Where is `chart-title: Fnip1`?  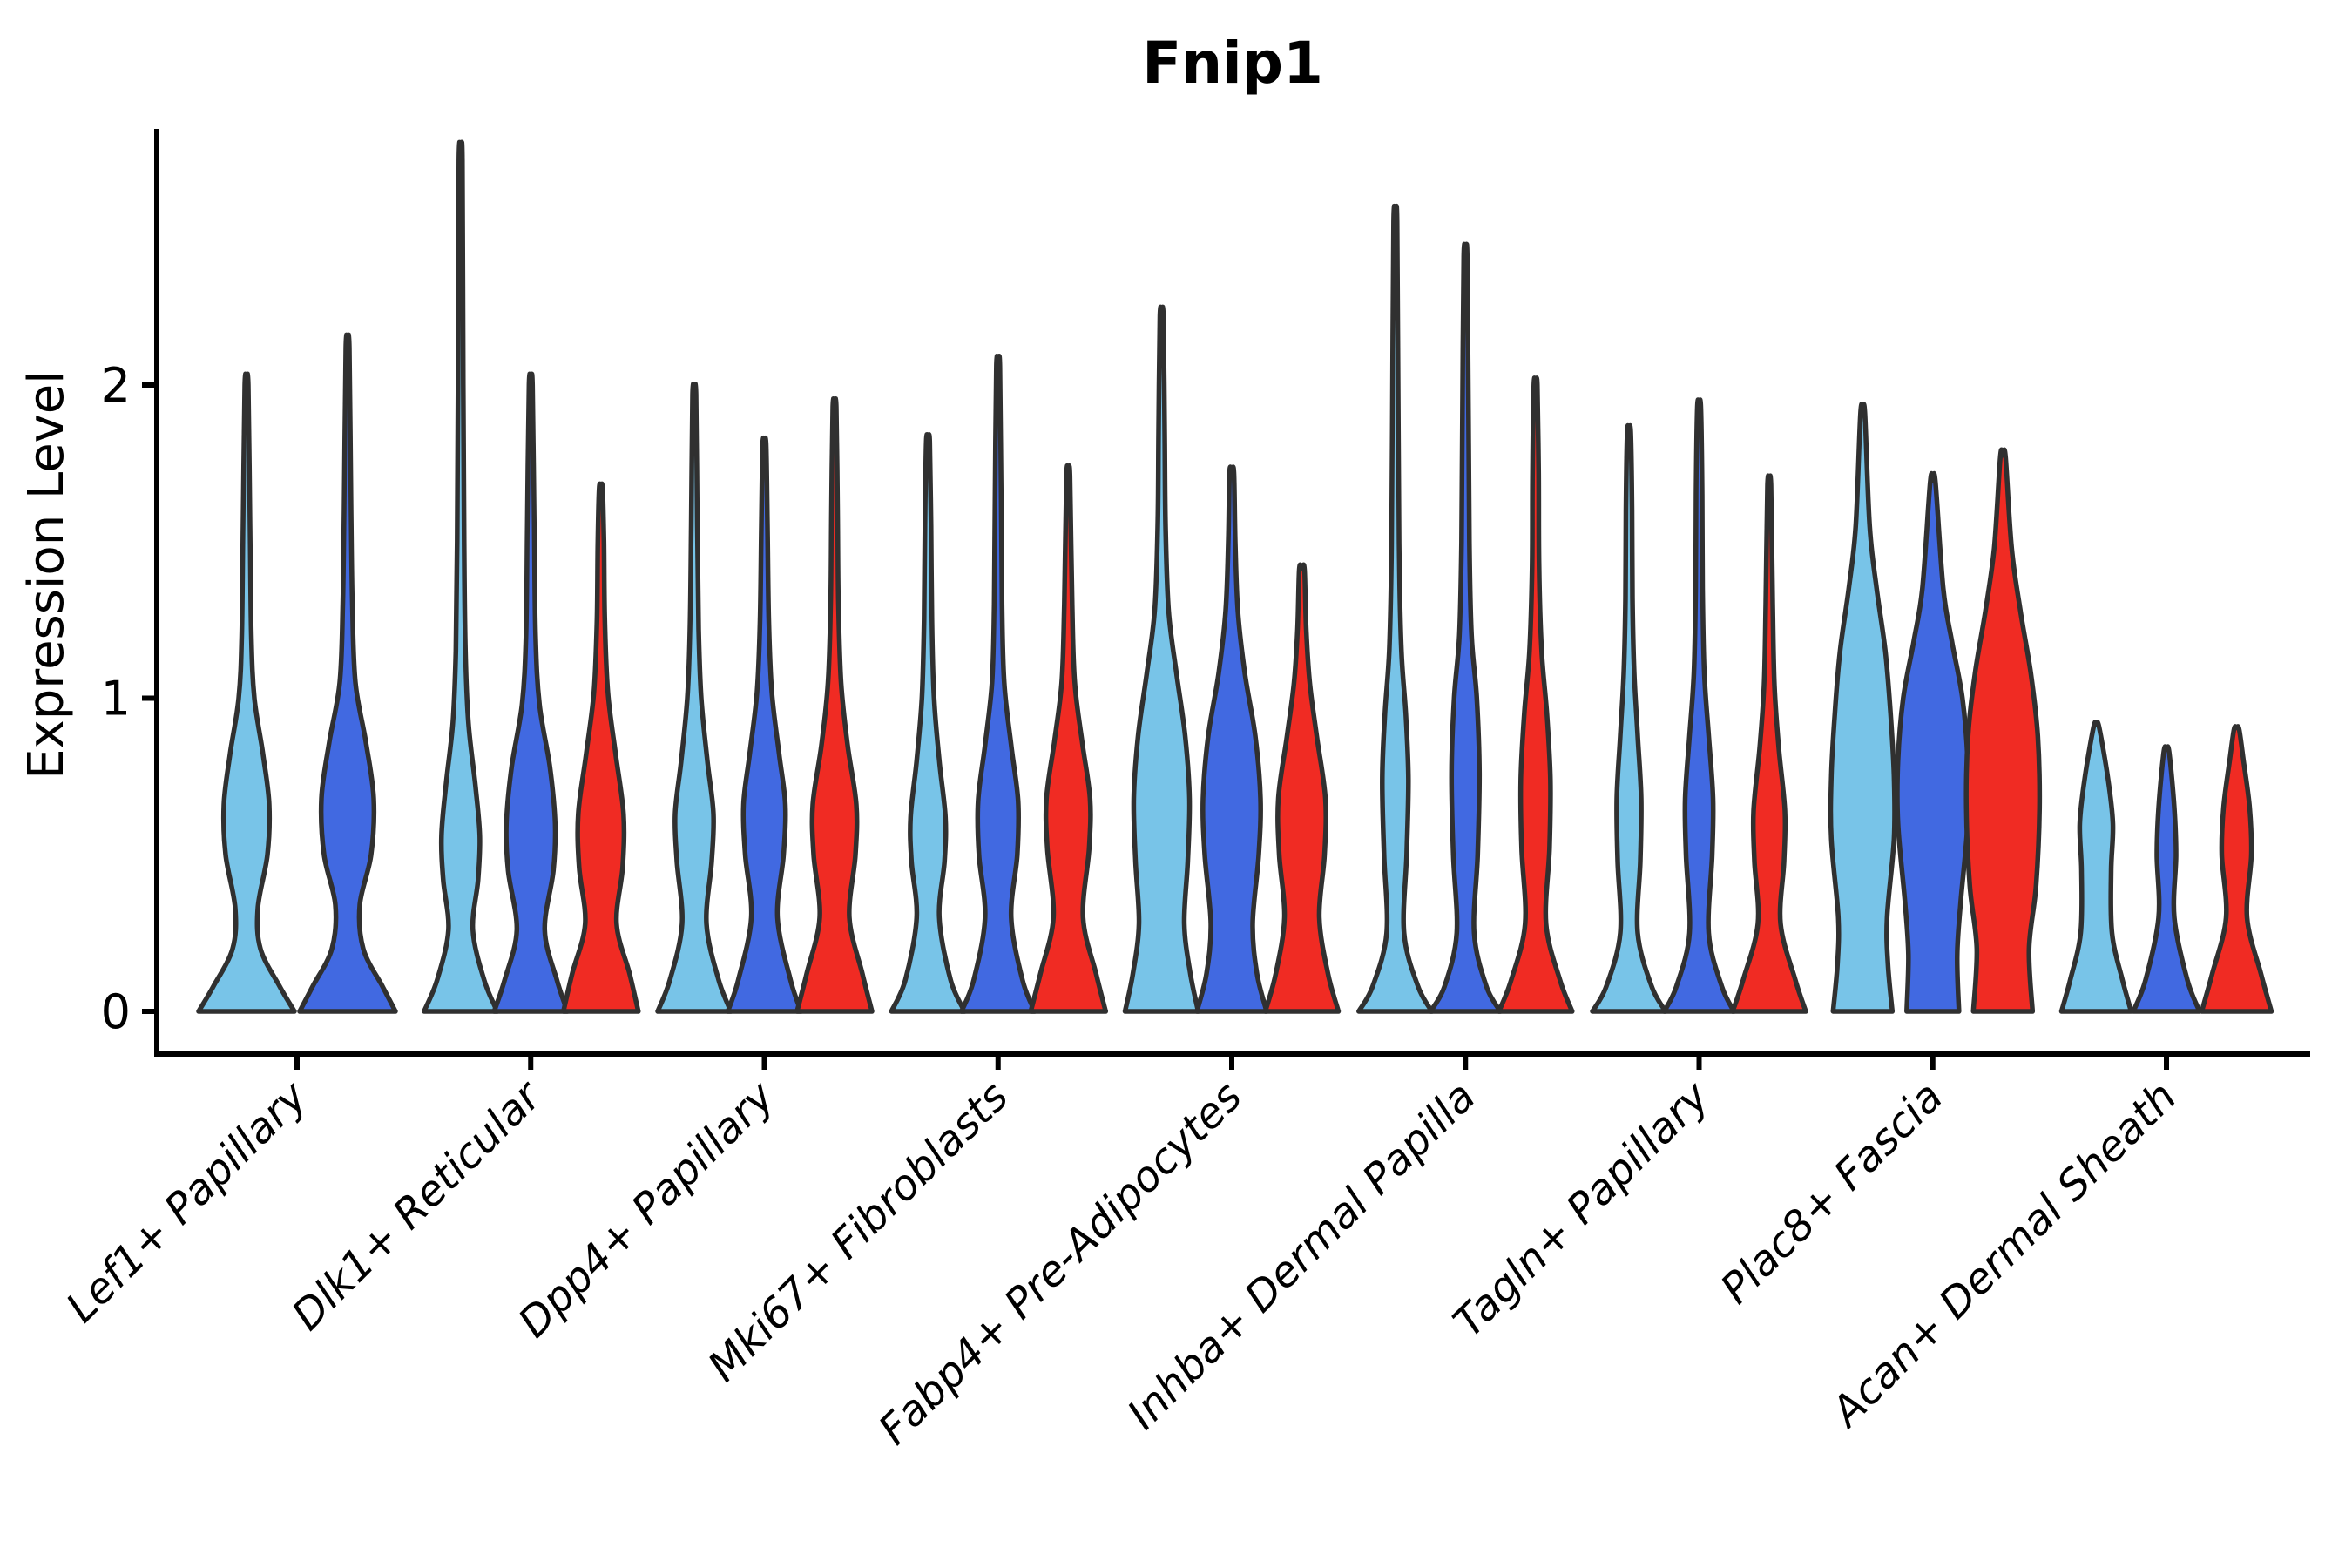
chart-title: Fnip1 is located at coordinates (1232, 64).